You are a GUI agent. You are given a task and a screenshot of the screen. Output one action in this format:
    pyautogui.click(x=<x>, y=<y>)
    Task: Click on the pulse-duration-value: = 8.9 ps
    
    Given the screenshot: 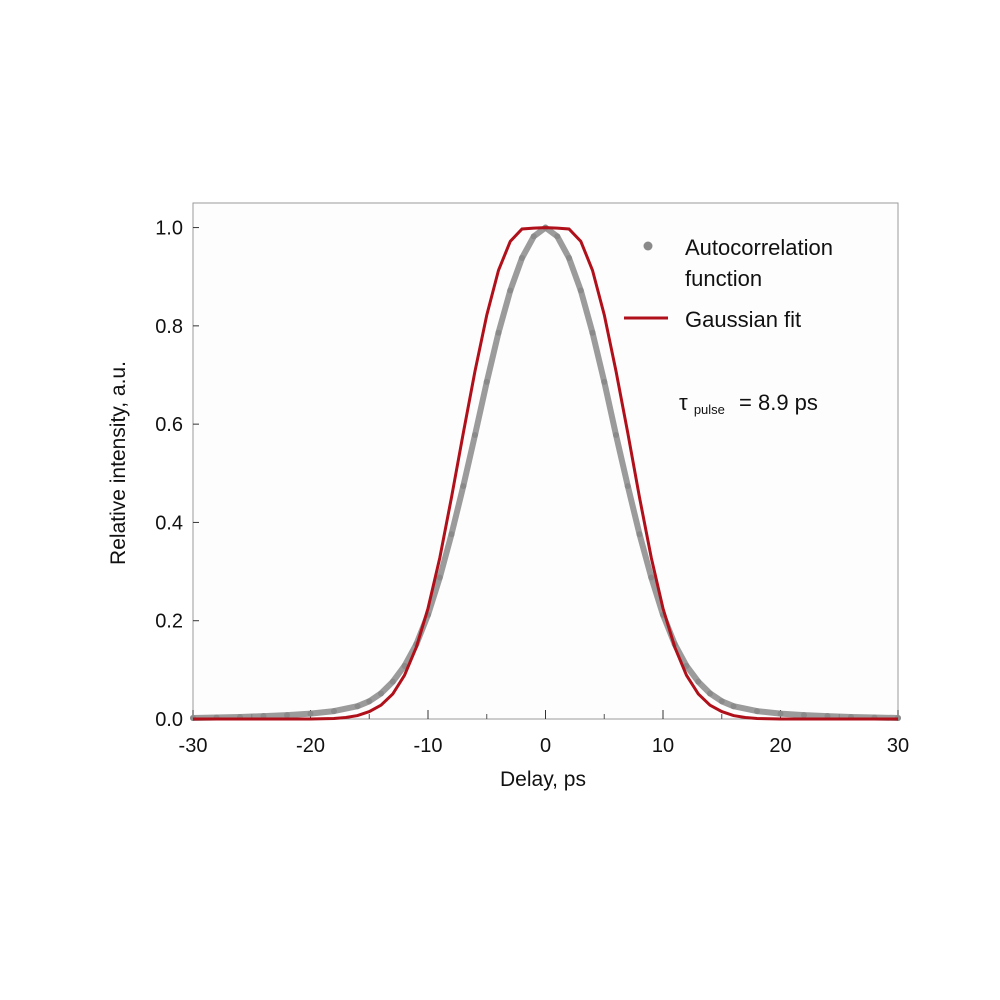 What is the action you would take?
    pyautogui.click(x=778, y=402)
    